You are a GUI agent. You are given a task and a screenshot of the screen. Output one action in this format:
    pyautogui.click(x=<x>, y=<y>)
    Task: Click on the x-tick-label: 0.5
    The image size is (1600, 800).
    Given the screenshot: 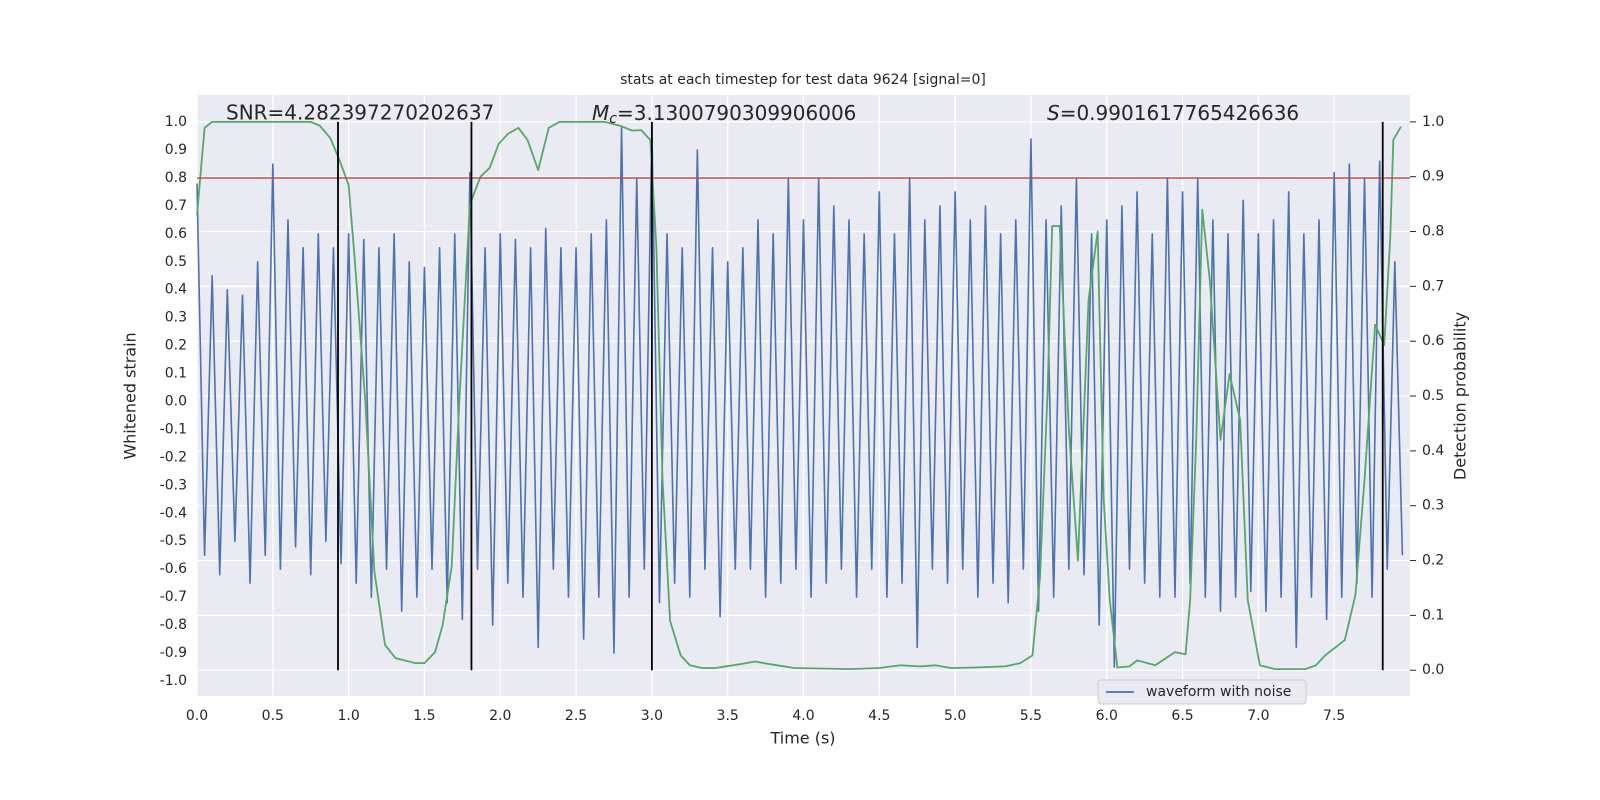 What is the action you would take?
    pyautogui.click(x=273, y=716)
    